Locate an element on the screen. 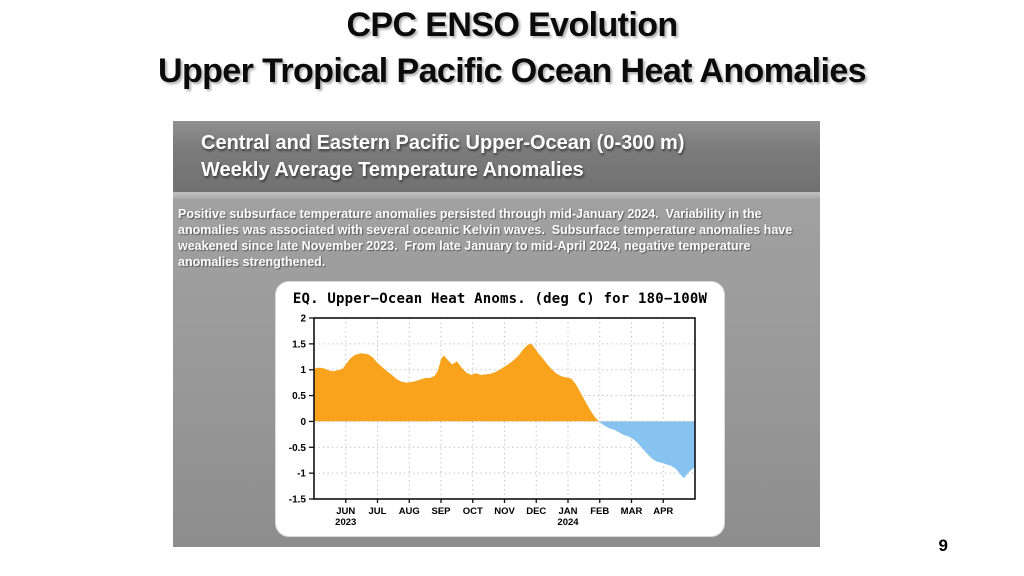 The image size is (1024, 576). y-tick-label: -1.5 is located at coordinates (298, 500).